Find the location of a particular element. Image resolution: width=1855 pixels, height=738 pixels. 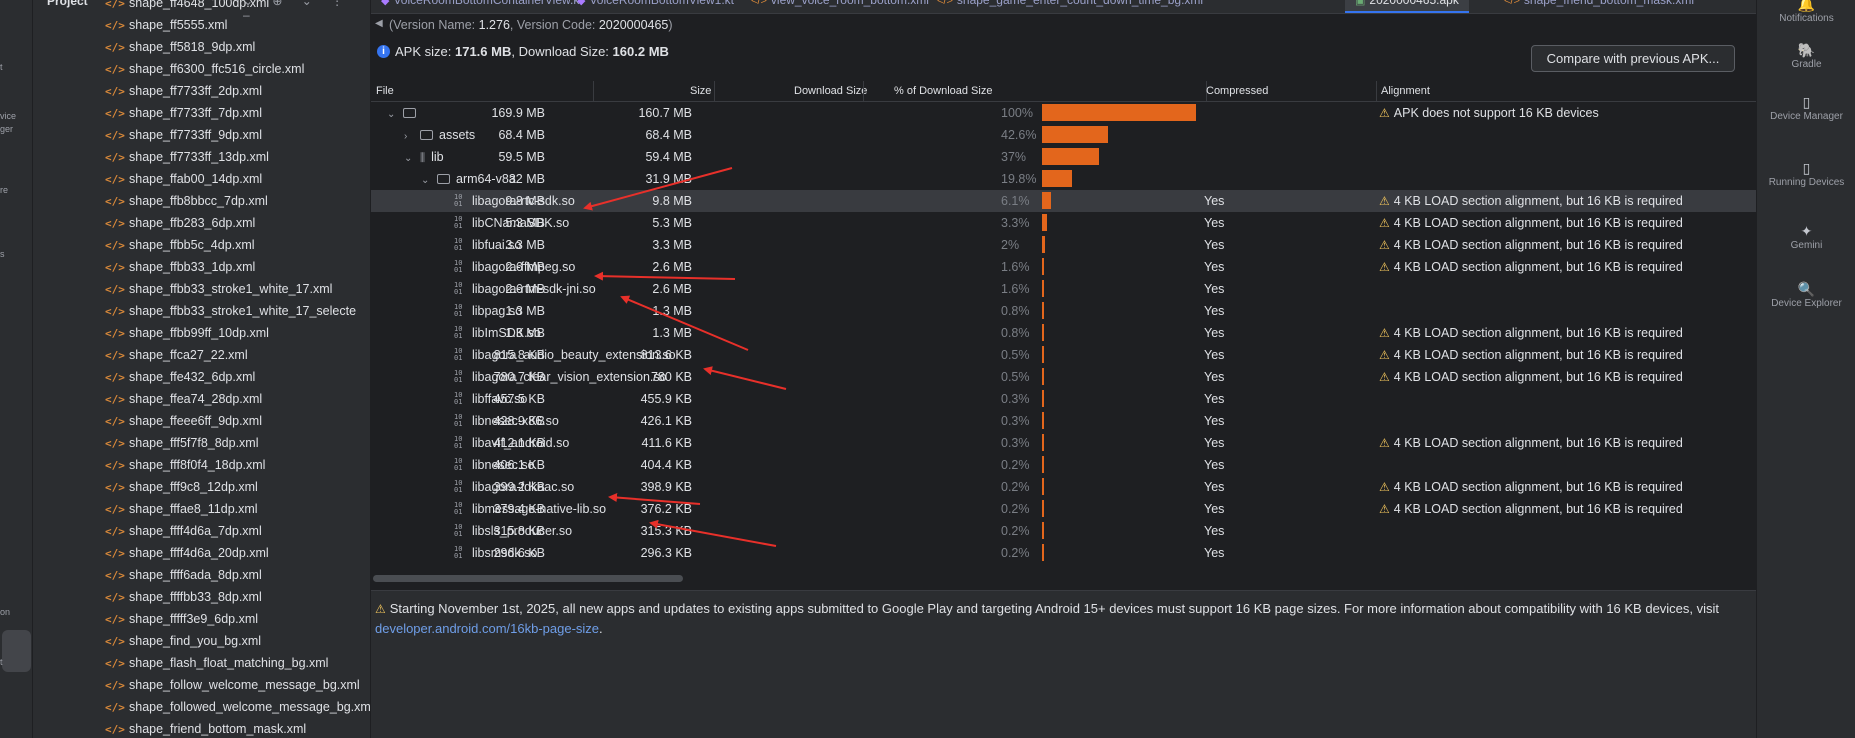

tool-window-button: 🔍 Device Explorer is located at coordinates (1806, 296).